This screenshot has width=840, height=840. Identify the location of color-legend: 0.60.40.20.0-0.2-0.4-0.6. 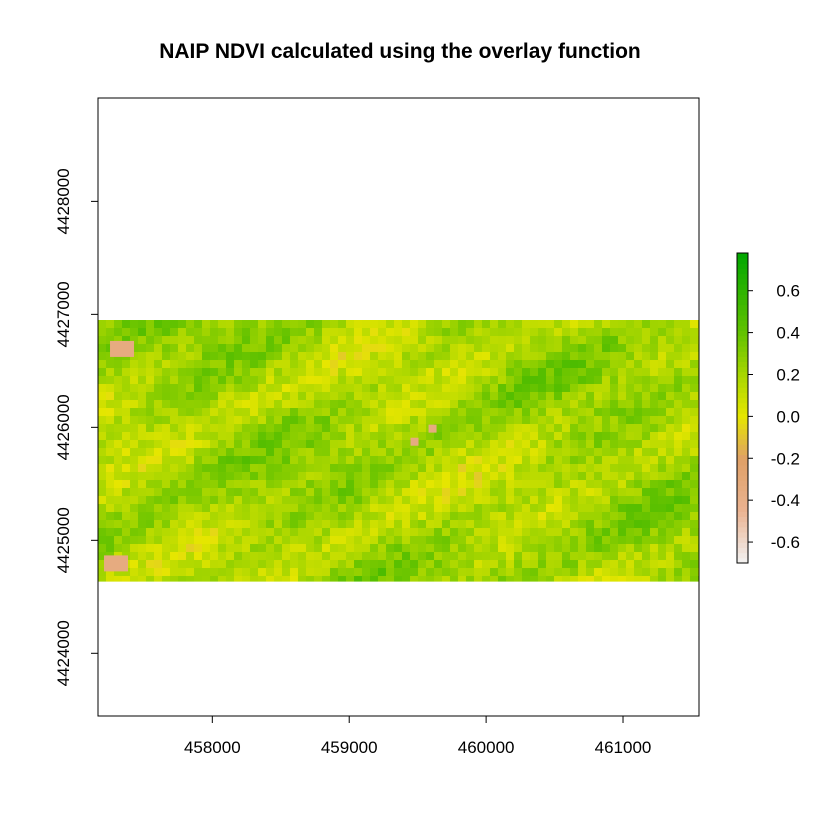
(768, 408).